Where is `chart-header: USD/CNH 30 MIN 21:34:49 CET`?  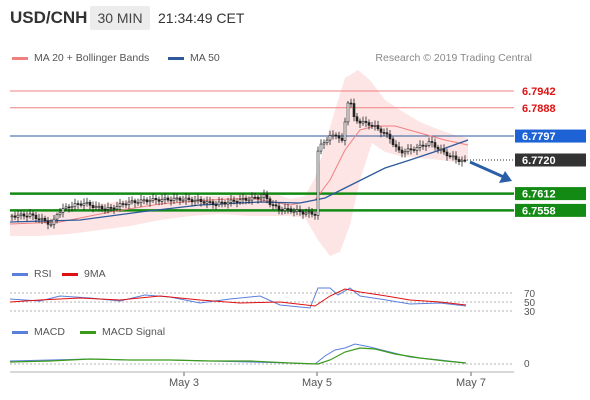 chart-header: USD/CNH 30 MIN 21:34:49 CET is located at coordinates (295, 18).